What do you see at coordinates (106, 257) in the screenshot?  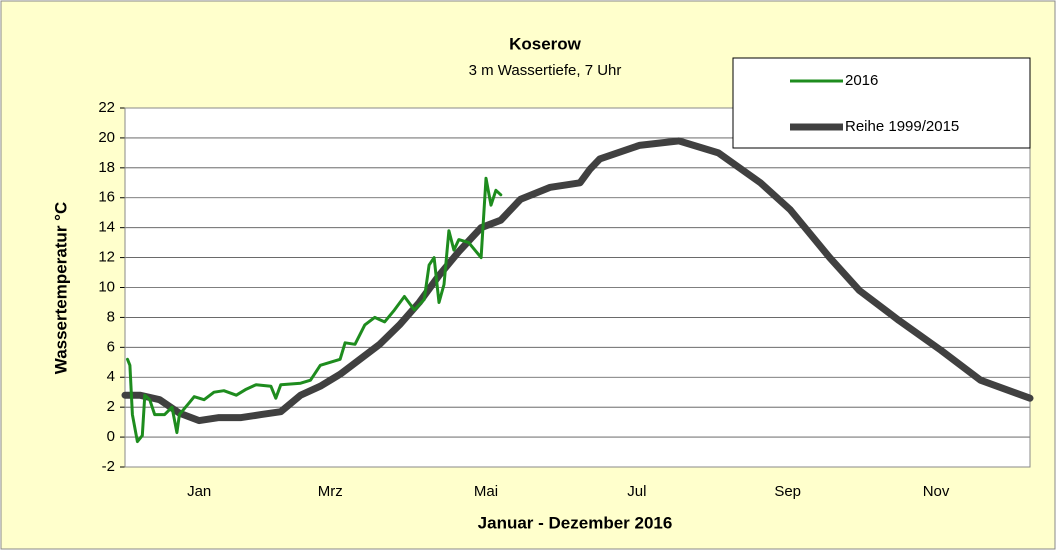 I see `y-tick-label: 12` at bounding box center [106, 257].